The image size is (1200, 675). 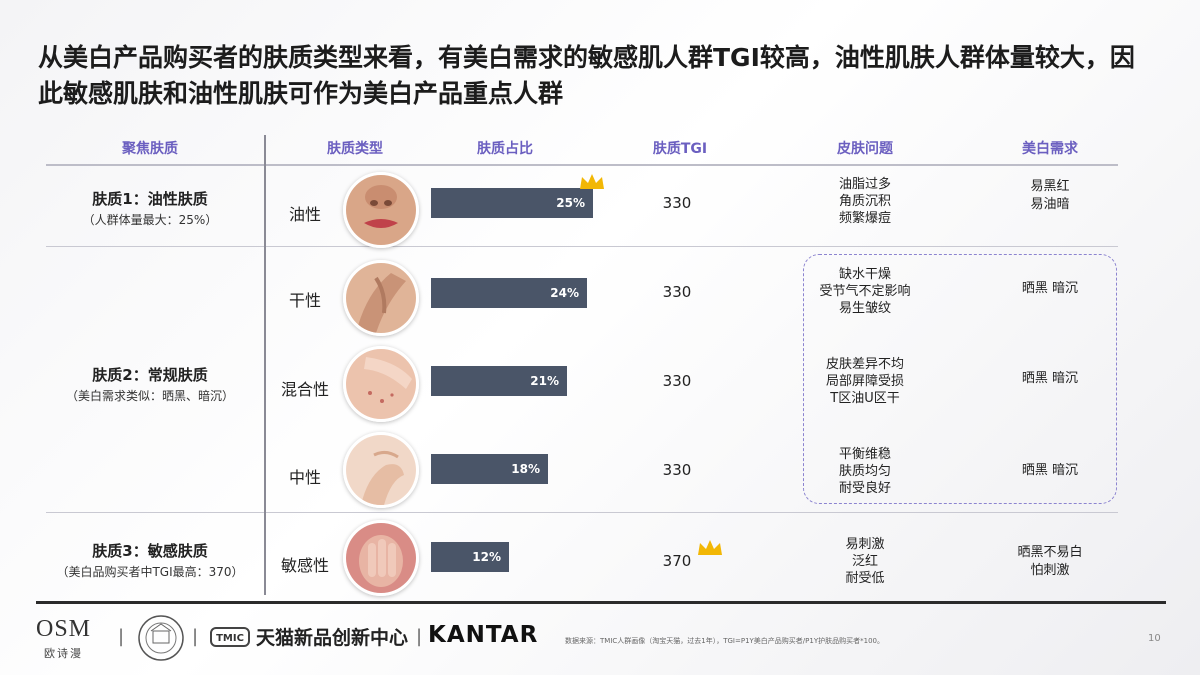 I want to click on skin-problems: 平衡维稳 肤质均匀 耐受良好, so click(x=865, y=471).